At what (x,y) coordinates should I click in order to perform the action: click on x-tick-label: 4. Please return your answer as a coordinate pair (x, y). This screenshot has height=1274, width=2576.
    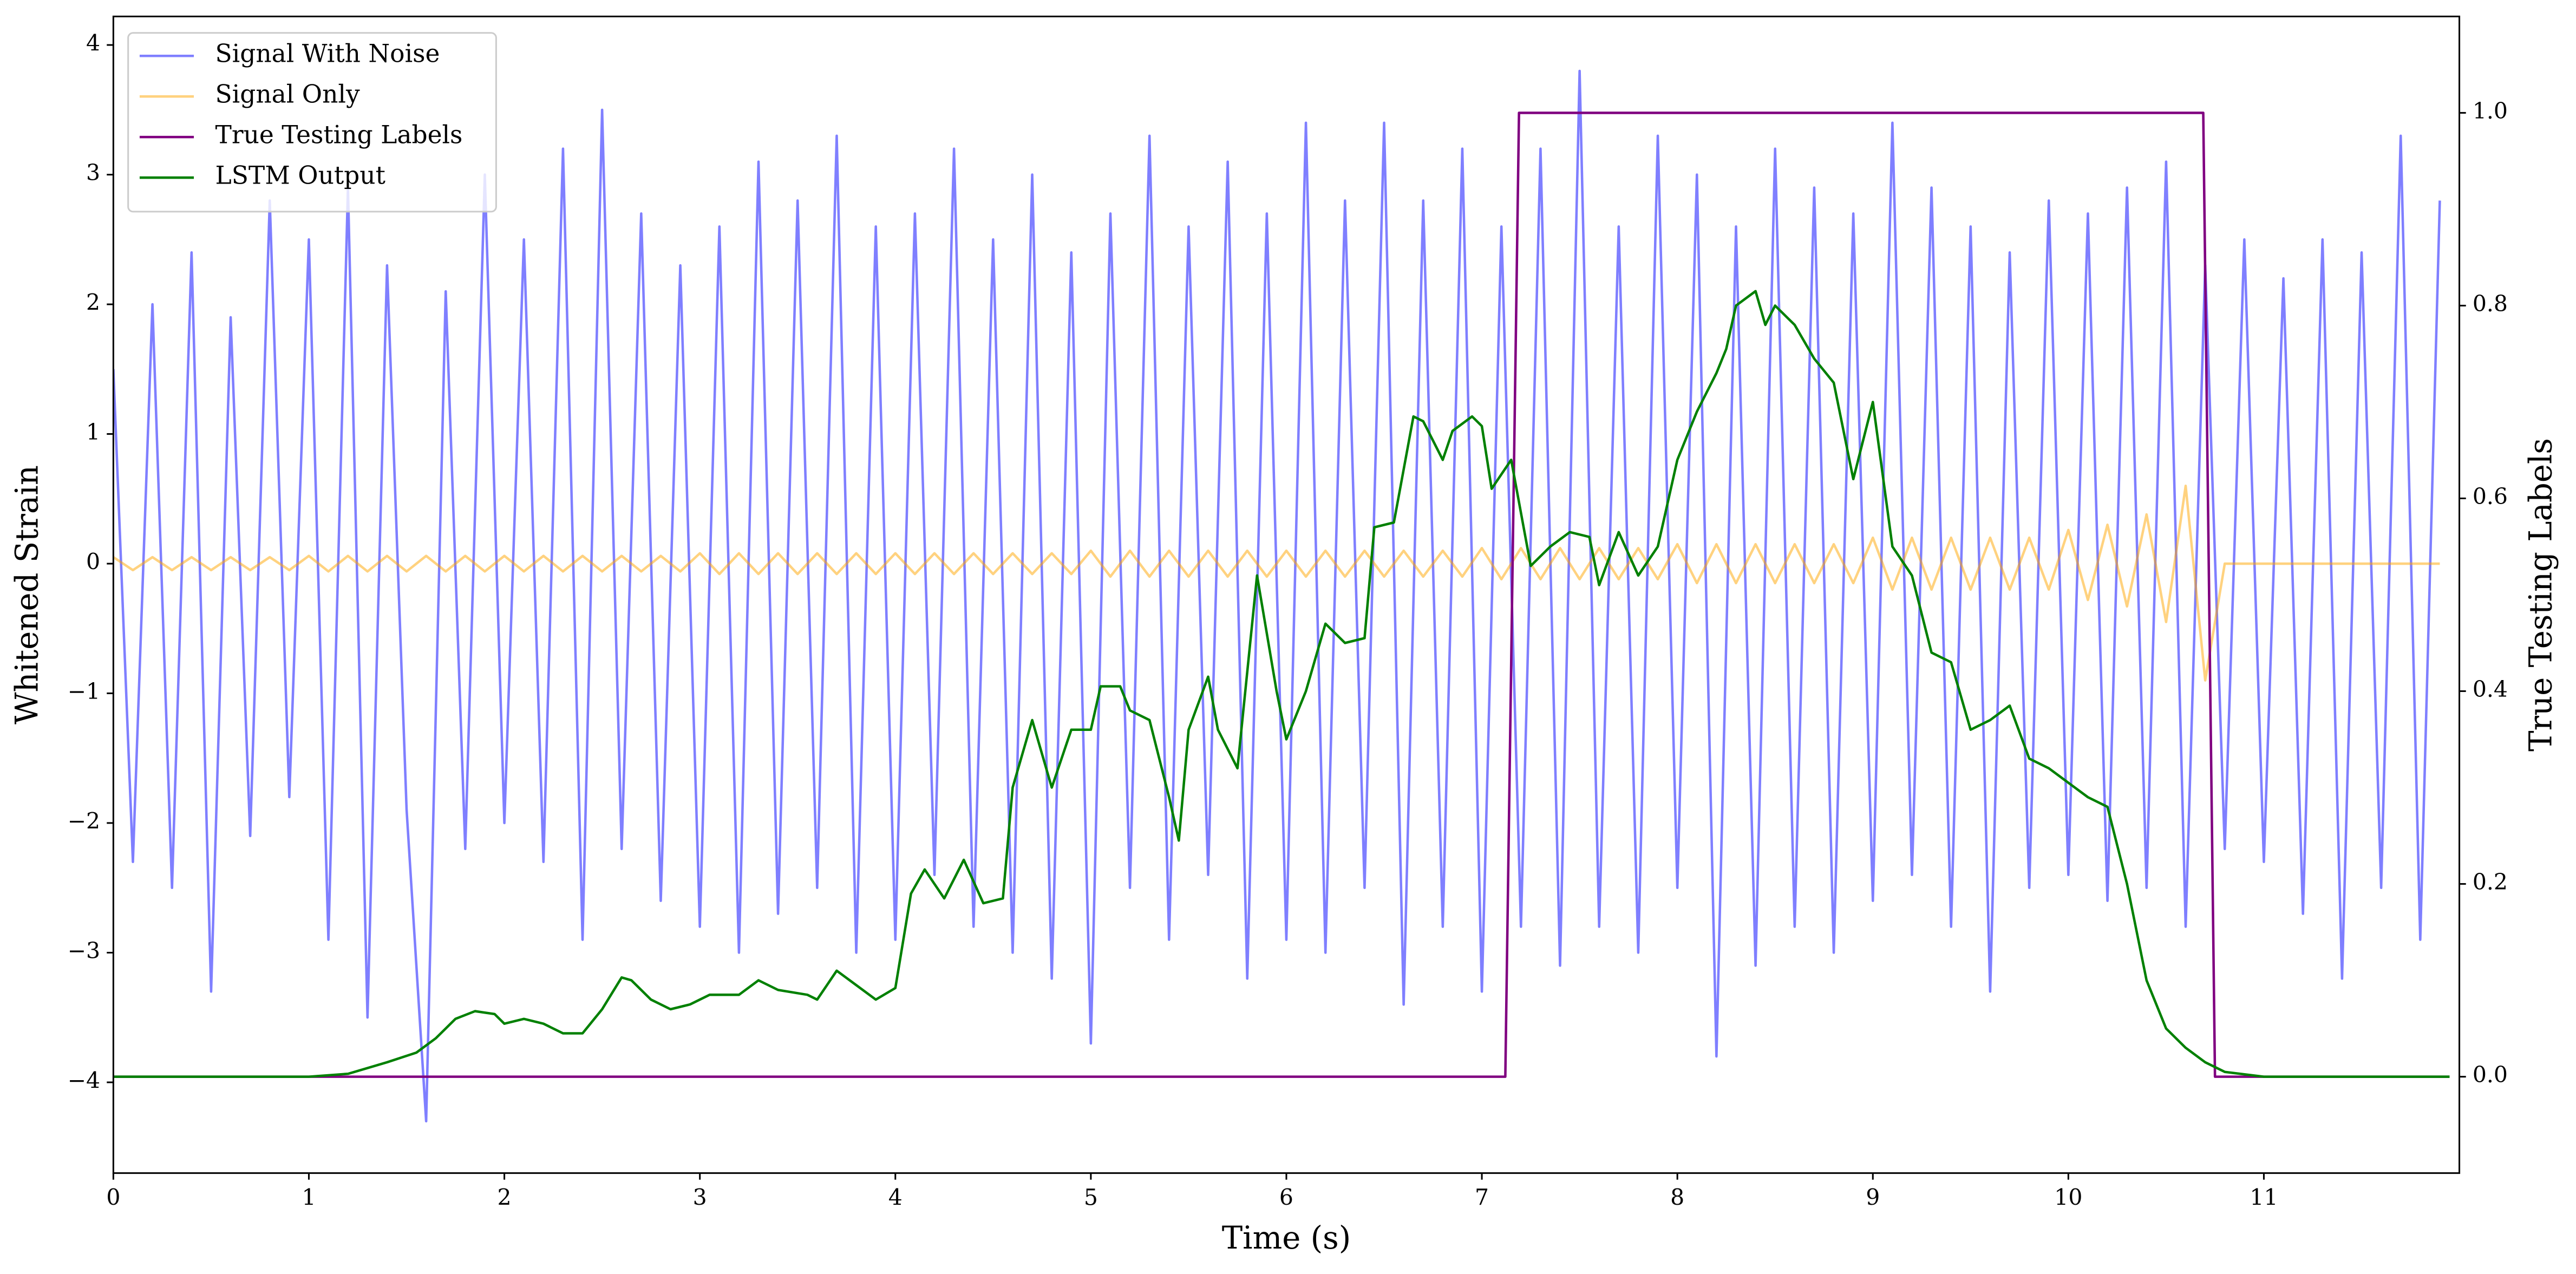
    Looking at the image, I should click on (895, 1198).